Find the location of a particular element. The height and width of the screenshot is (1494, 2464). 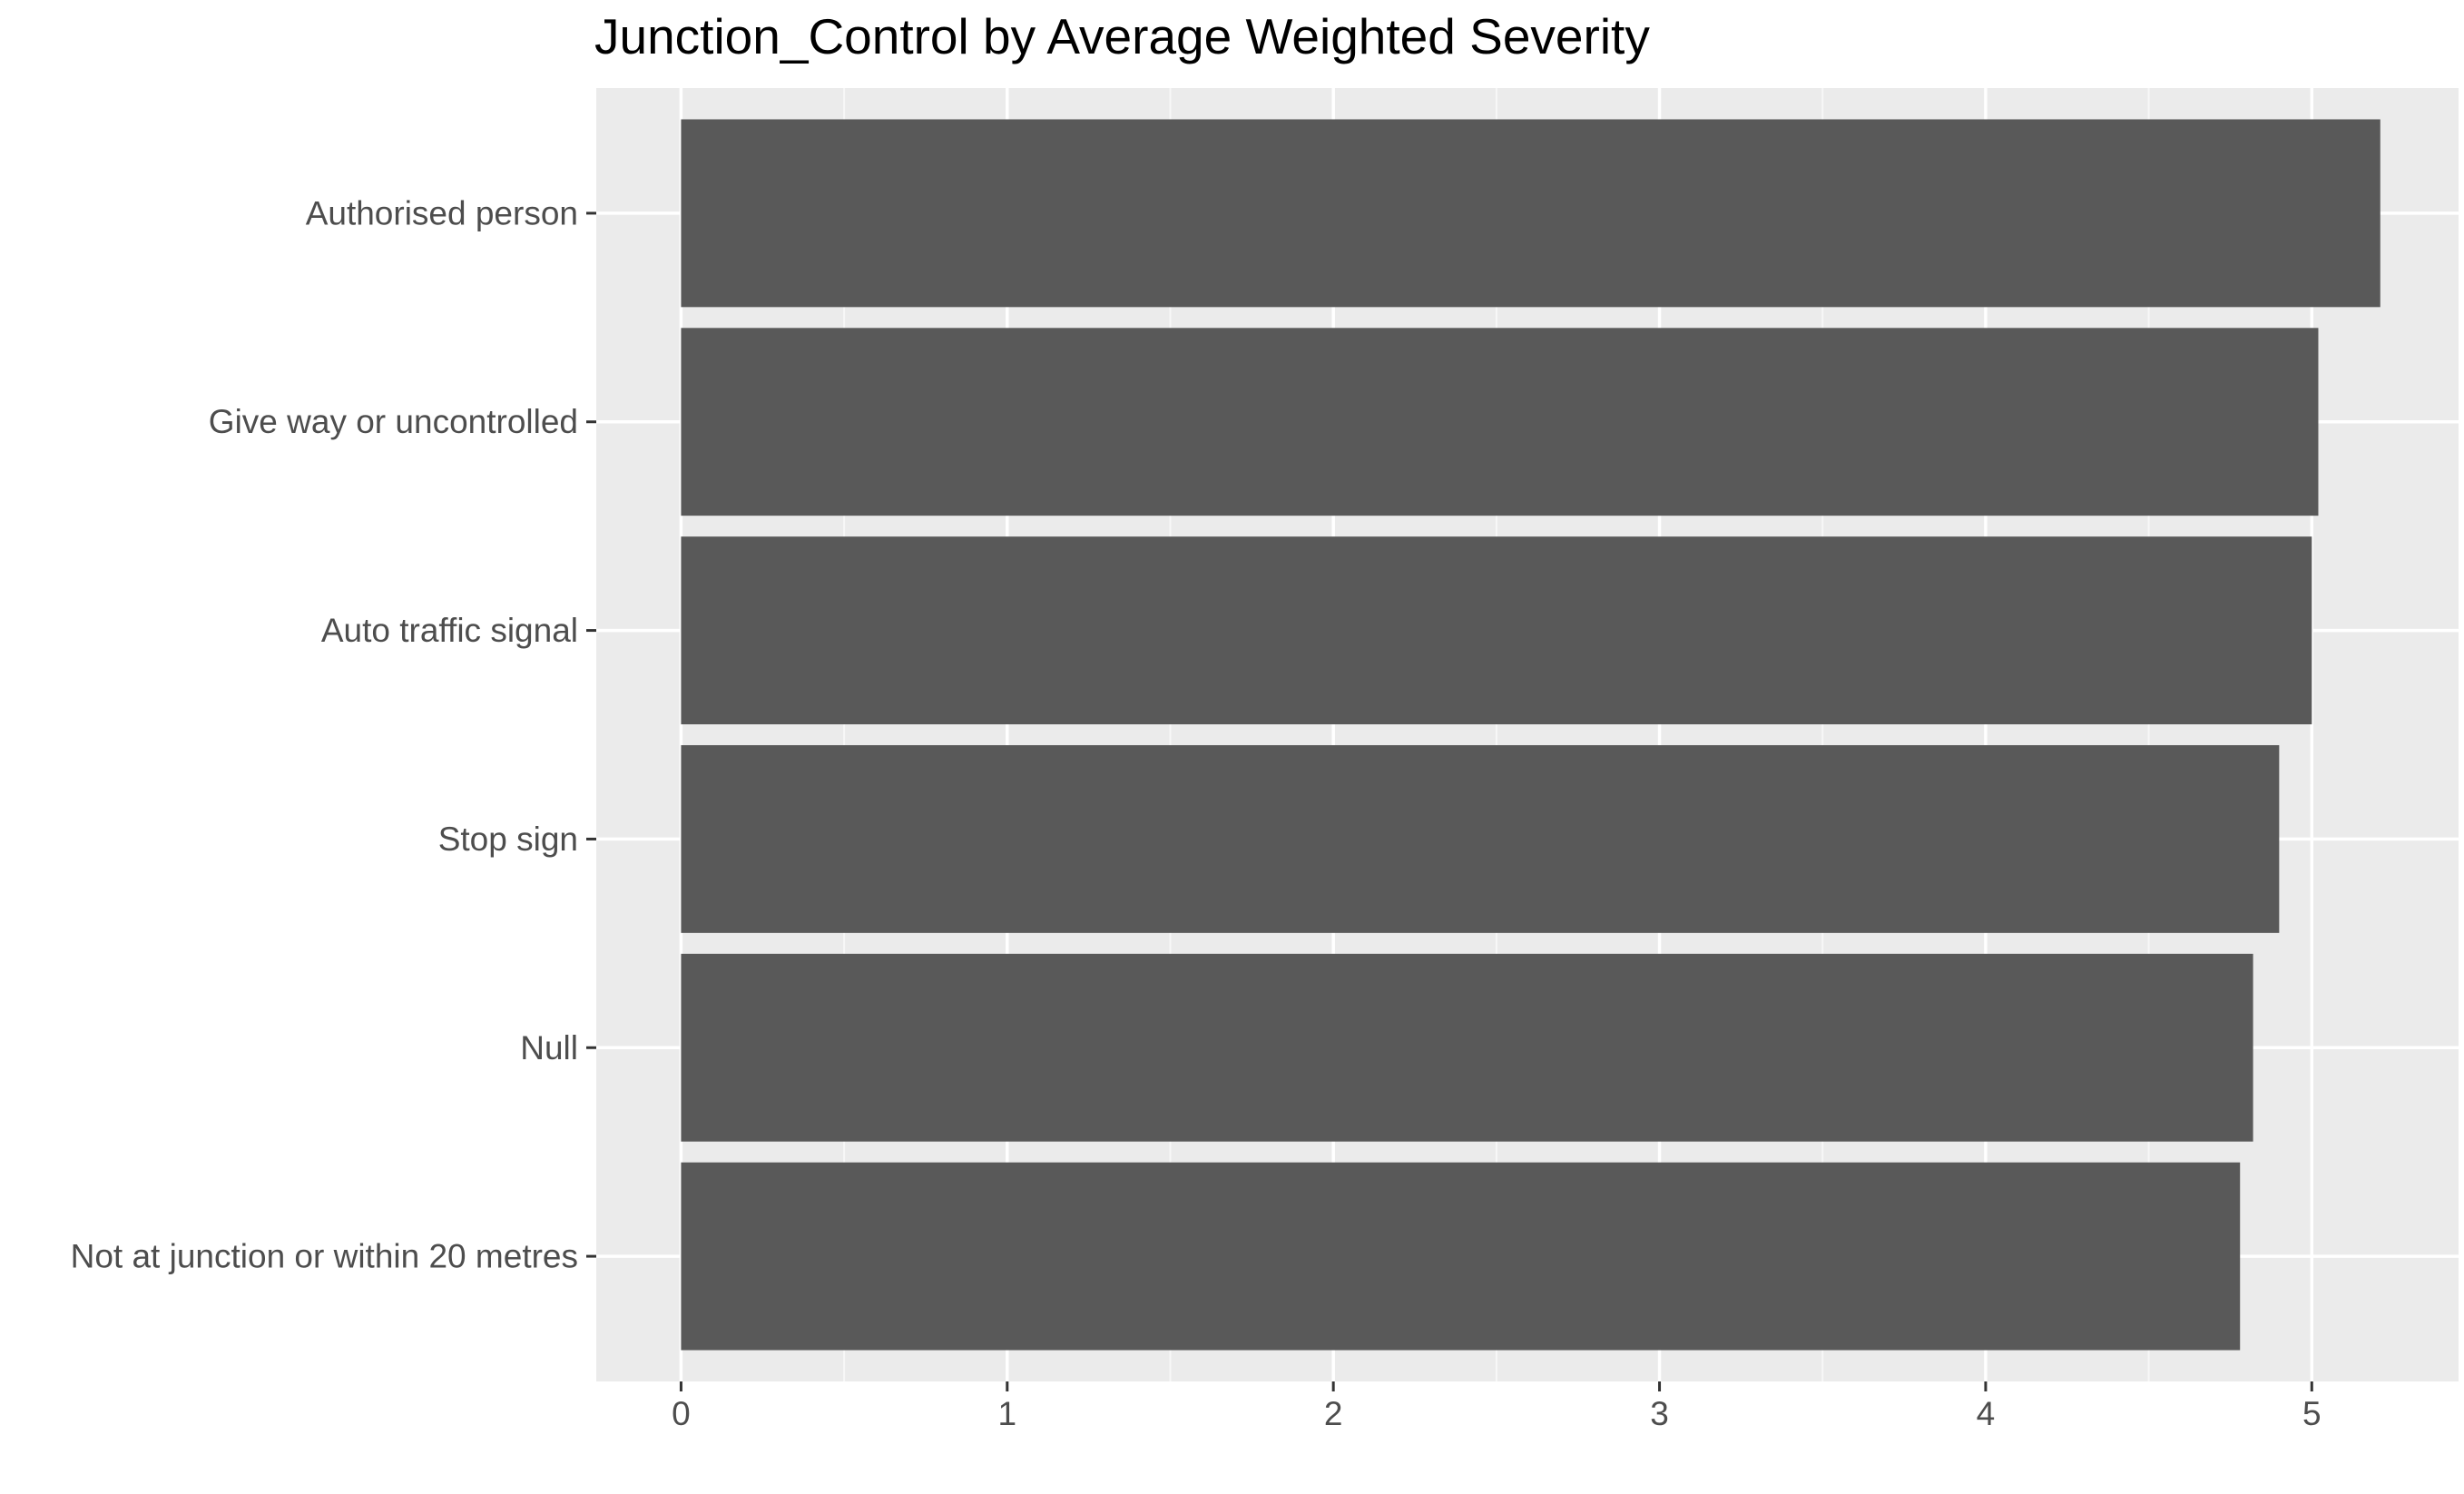

x-tick-label: 4 is located at coordinates (1987, 1413).